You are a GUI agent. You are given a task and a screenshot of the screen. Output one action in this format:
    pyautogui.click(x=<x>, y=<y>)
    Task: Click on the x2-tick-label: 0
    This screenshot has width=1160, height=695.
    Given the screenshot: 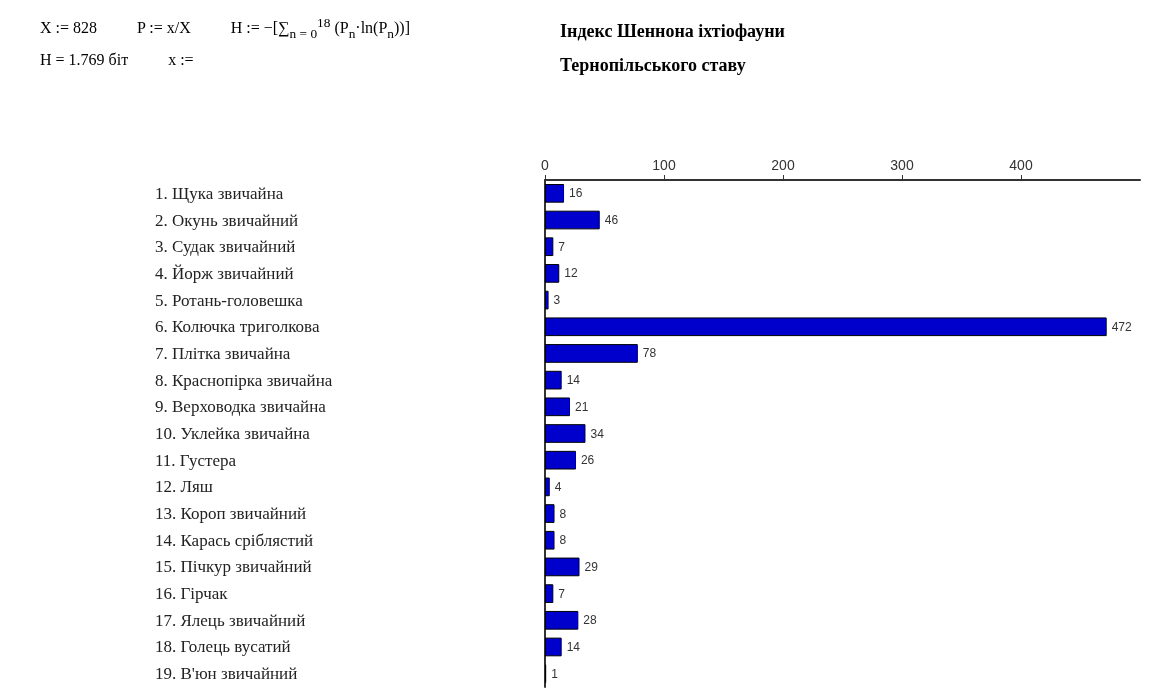 What is the action you would take?
    pyautogui.click(x=545, y=165)
    